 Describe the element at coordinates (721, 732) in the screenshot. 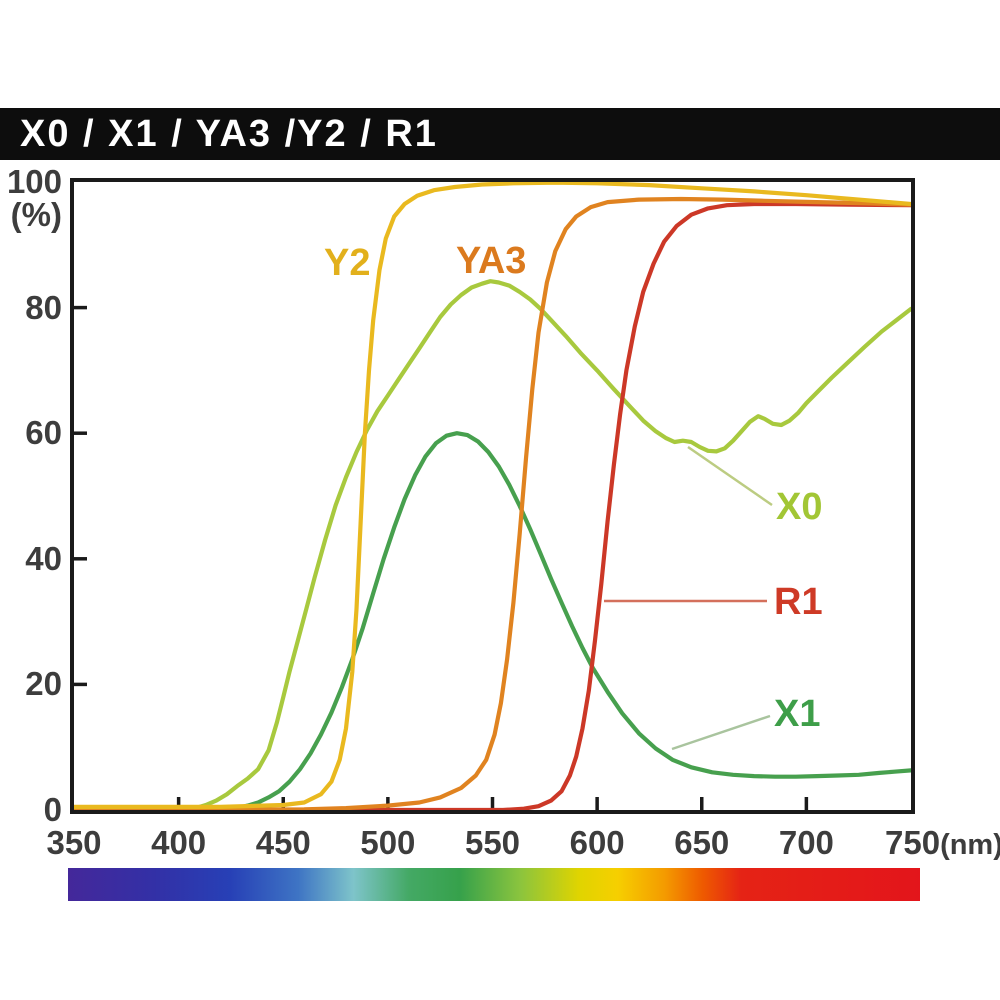

I see `leader-line-x1` at that location.